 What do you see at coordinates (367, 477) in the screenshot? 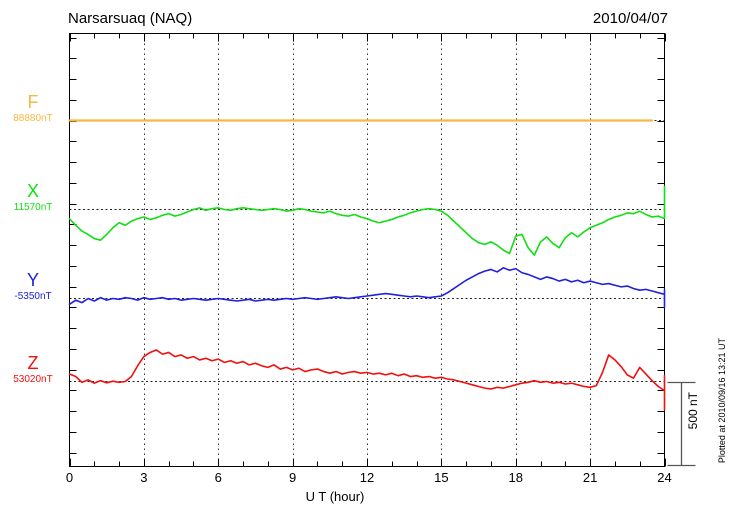
I see `x-tick-label: 12` at bounding box center [367, 477].